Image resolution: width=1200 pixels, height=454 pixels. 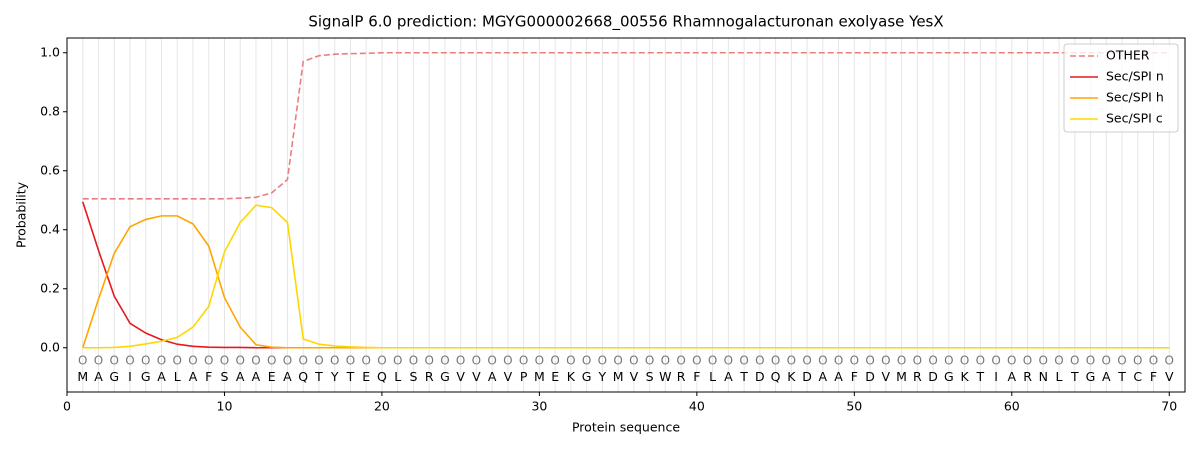 I want to click on legend-label: Sec/SPI h, so click(x=1135, y=97).